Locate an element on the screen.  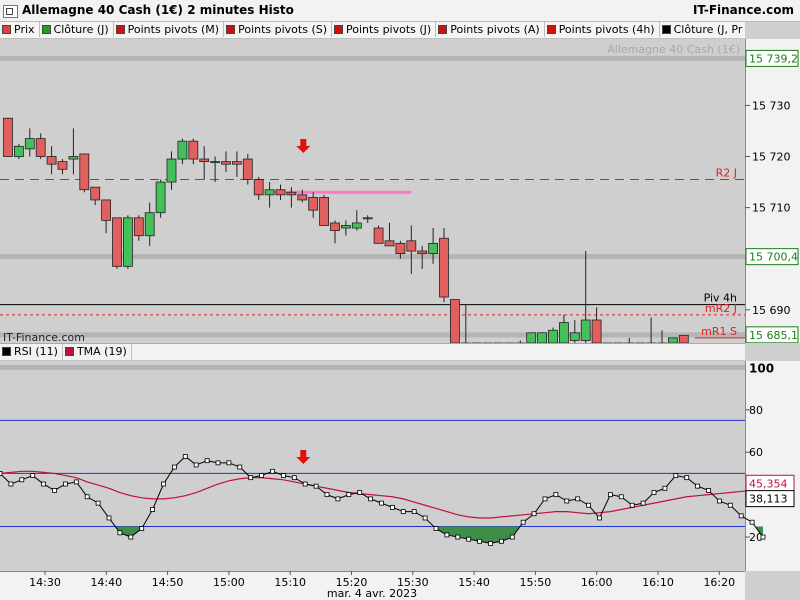
price-axis-box-label: 15 685,1 is located at coordinates (773, 335).